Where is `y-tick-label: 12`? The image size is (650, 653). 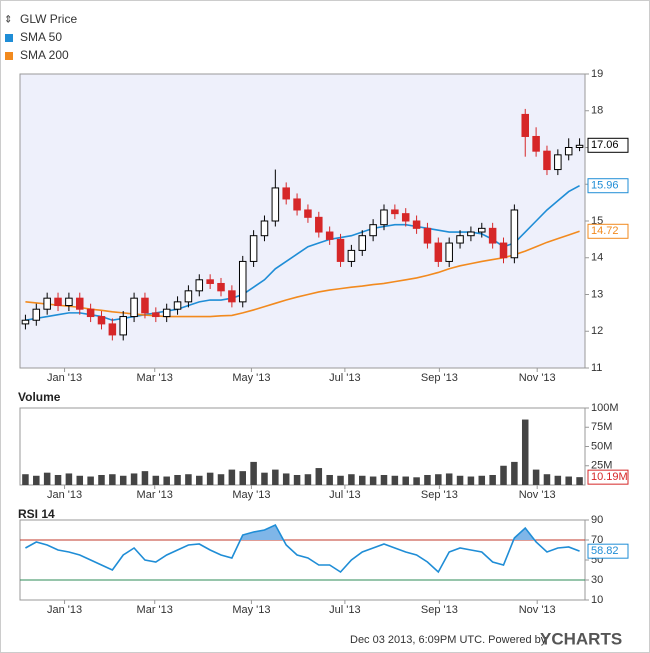
y-tick-label: 12 is located at coordinates (597, 331).